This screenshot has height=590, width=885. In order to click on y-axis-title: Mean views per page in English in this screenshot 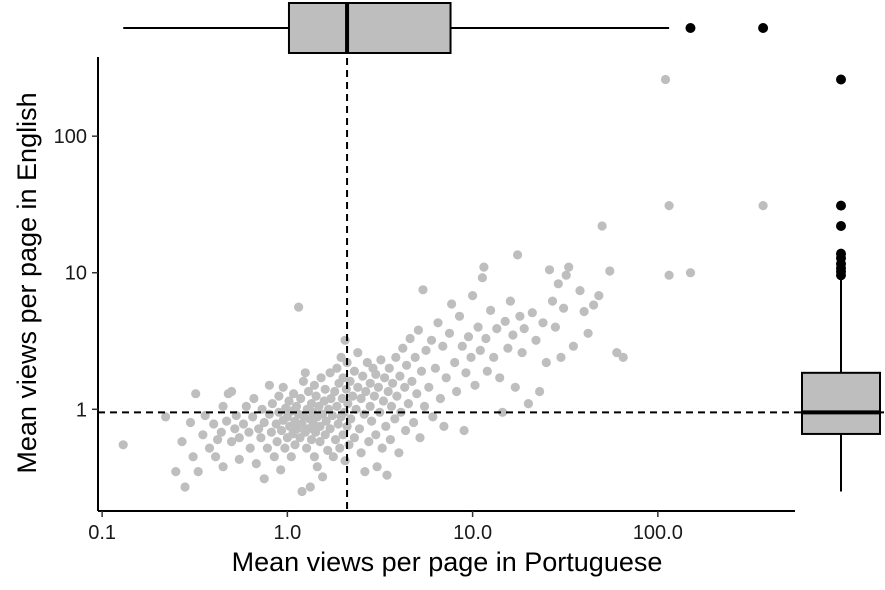, I will do `click(27, 282)`.